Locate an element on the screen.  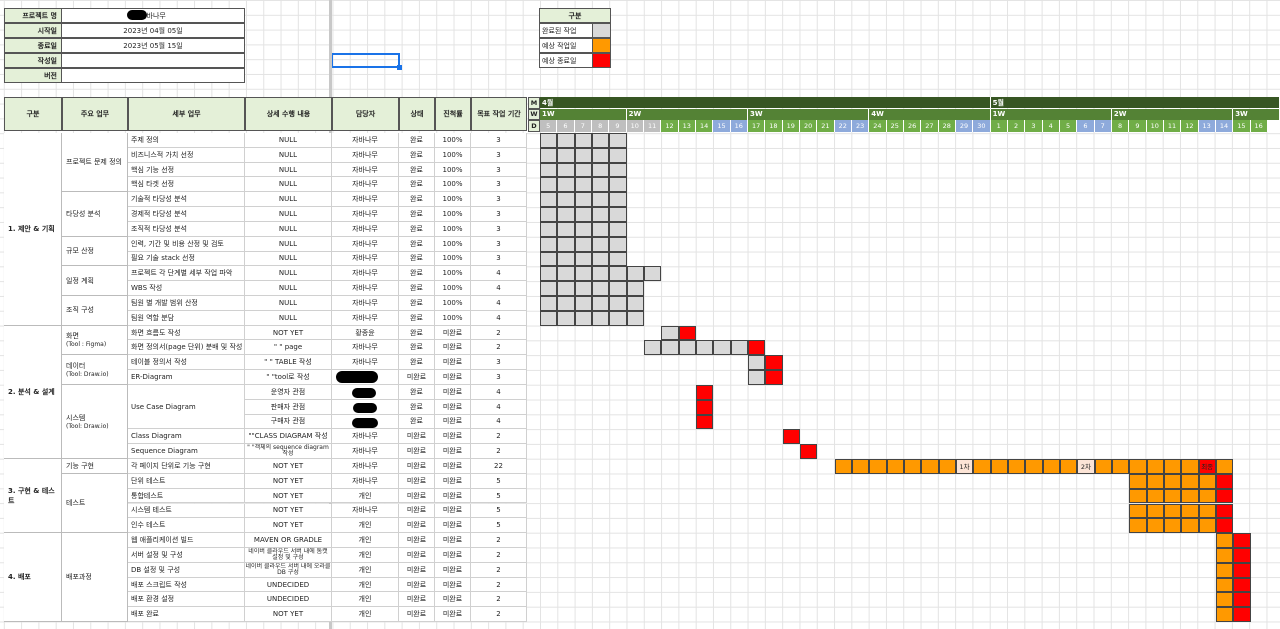
selected-cell is located at coordinates (365, 60).